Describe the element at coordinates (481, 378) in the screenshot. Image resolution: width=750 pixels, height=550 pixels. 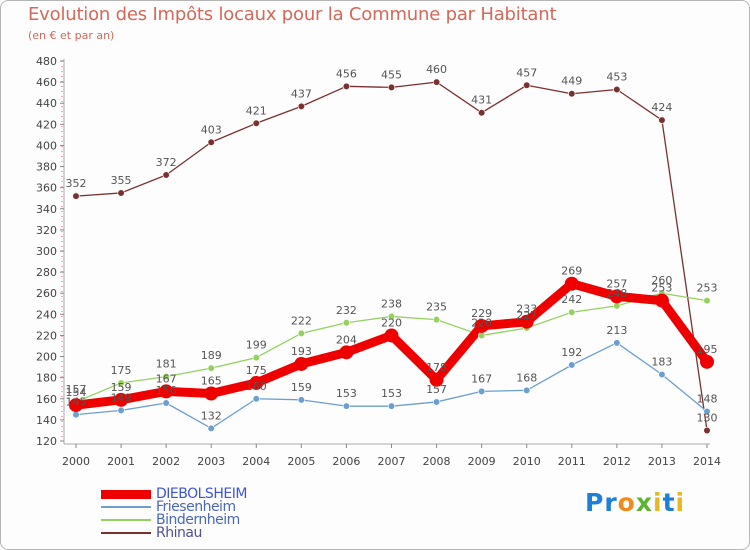
I see `data-label-friesenheim: 167` at that location.